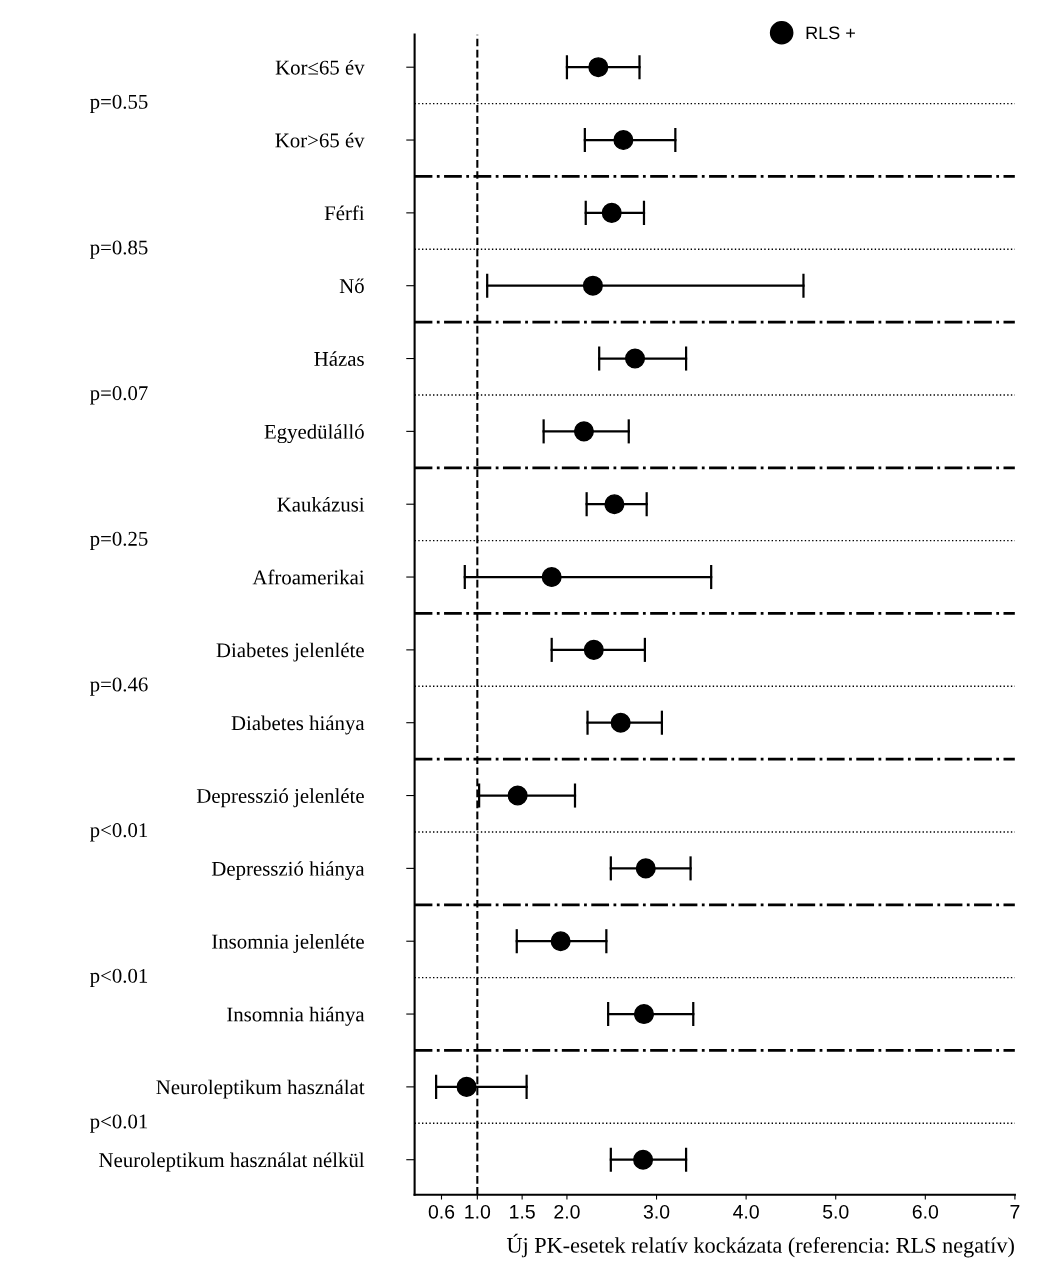  I want to click on y-tick-label: Kaukázusi, so click(321, 504).